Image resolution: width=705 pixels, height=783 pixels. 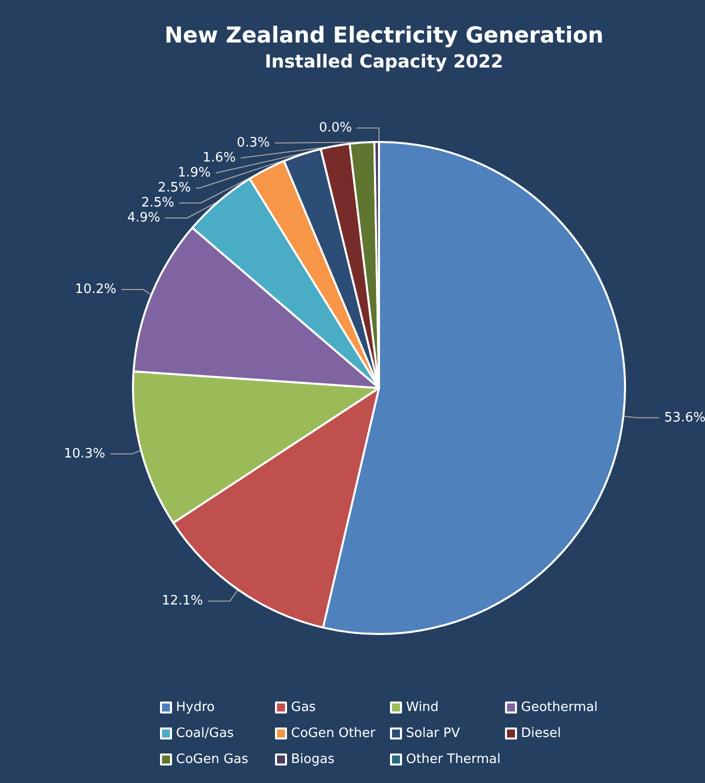 What do you see at coordinates (212, 759) in the screenshot?
I see `legend-label: CoGen Gas` at bounding box center [212, 759].